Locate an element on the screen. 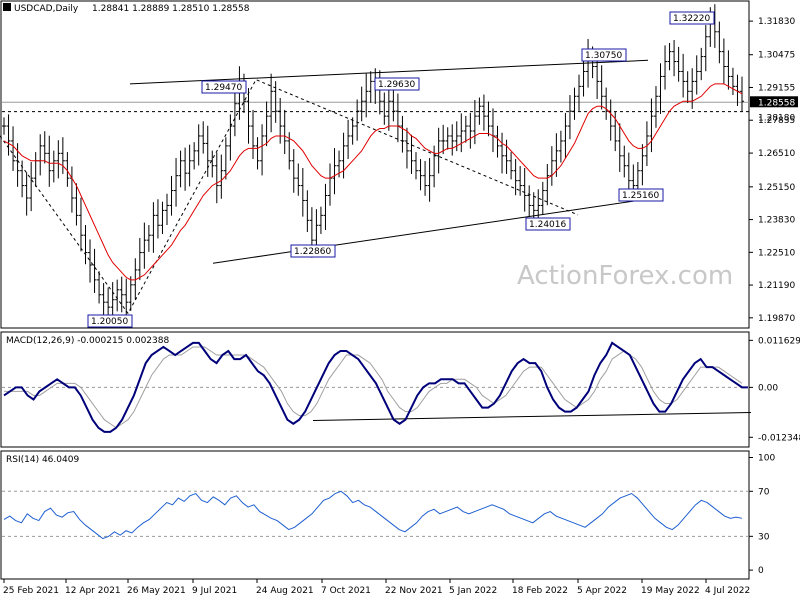 Image resolution: width=800 pixels, height=600 pixels. x-tick-label: 9 Jul 2021 is located at coordinates (214, 591).